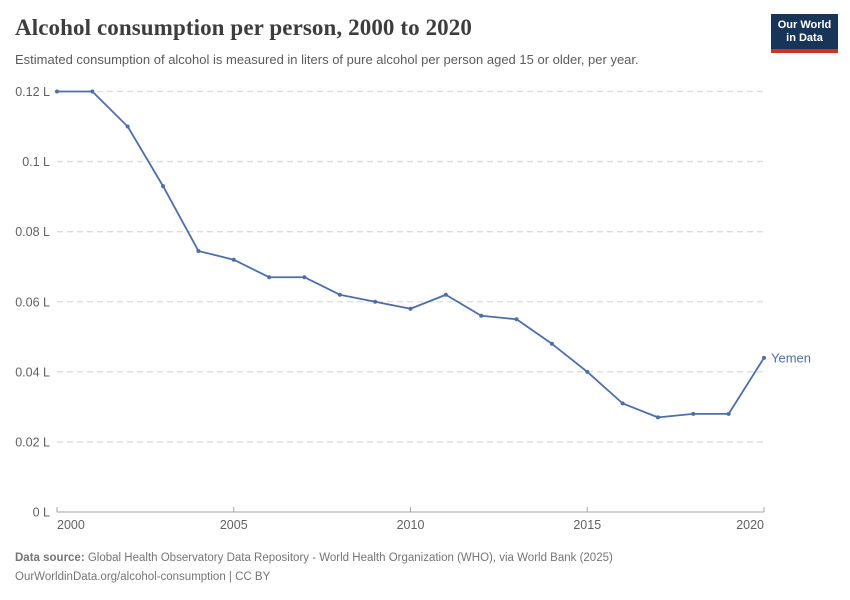 The image size is (850, 600). I want to click on x-tick-label: 2005, so click(234, 525).